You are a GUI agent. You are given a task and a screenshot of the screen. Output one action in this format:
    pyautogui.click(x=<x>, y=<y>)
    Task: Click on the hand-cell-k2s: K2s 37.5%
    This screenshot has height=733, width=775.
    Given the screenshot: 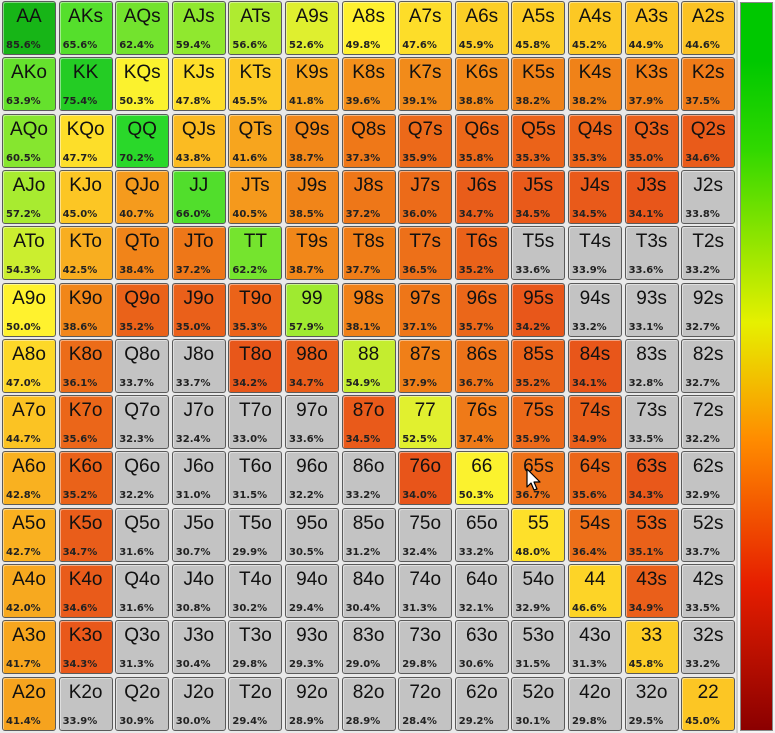 What is the action you would take?
    pyautogui.click(x=708, y=84)
    